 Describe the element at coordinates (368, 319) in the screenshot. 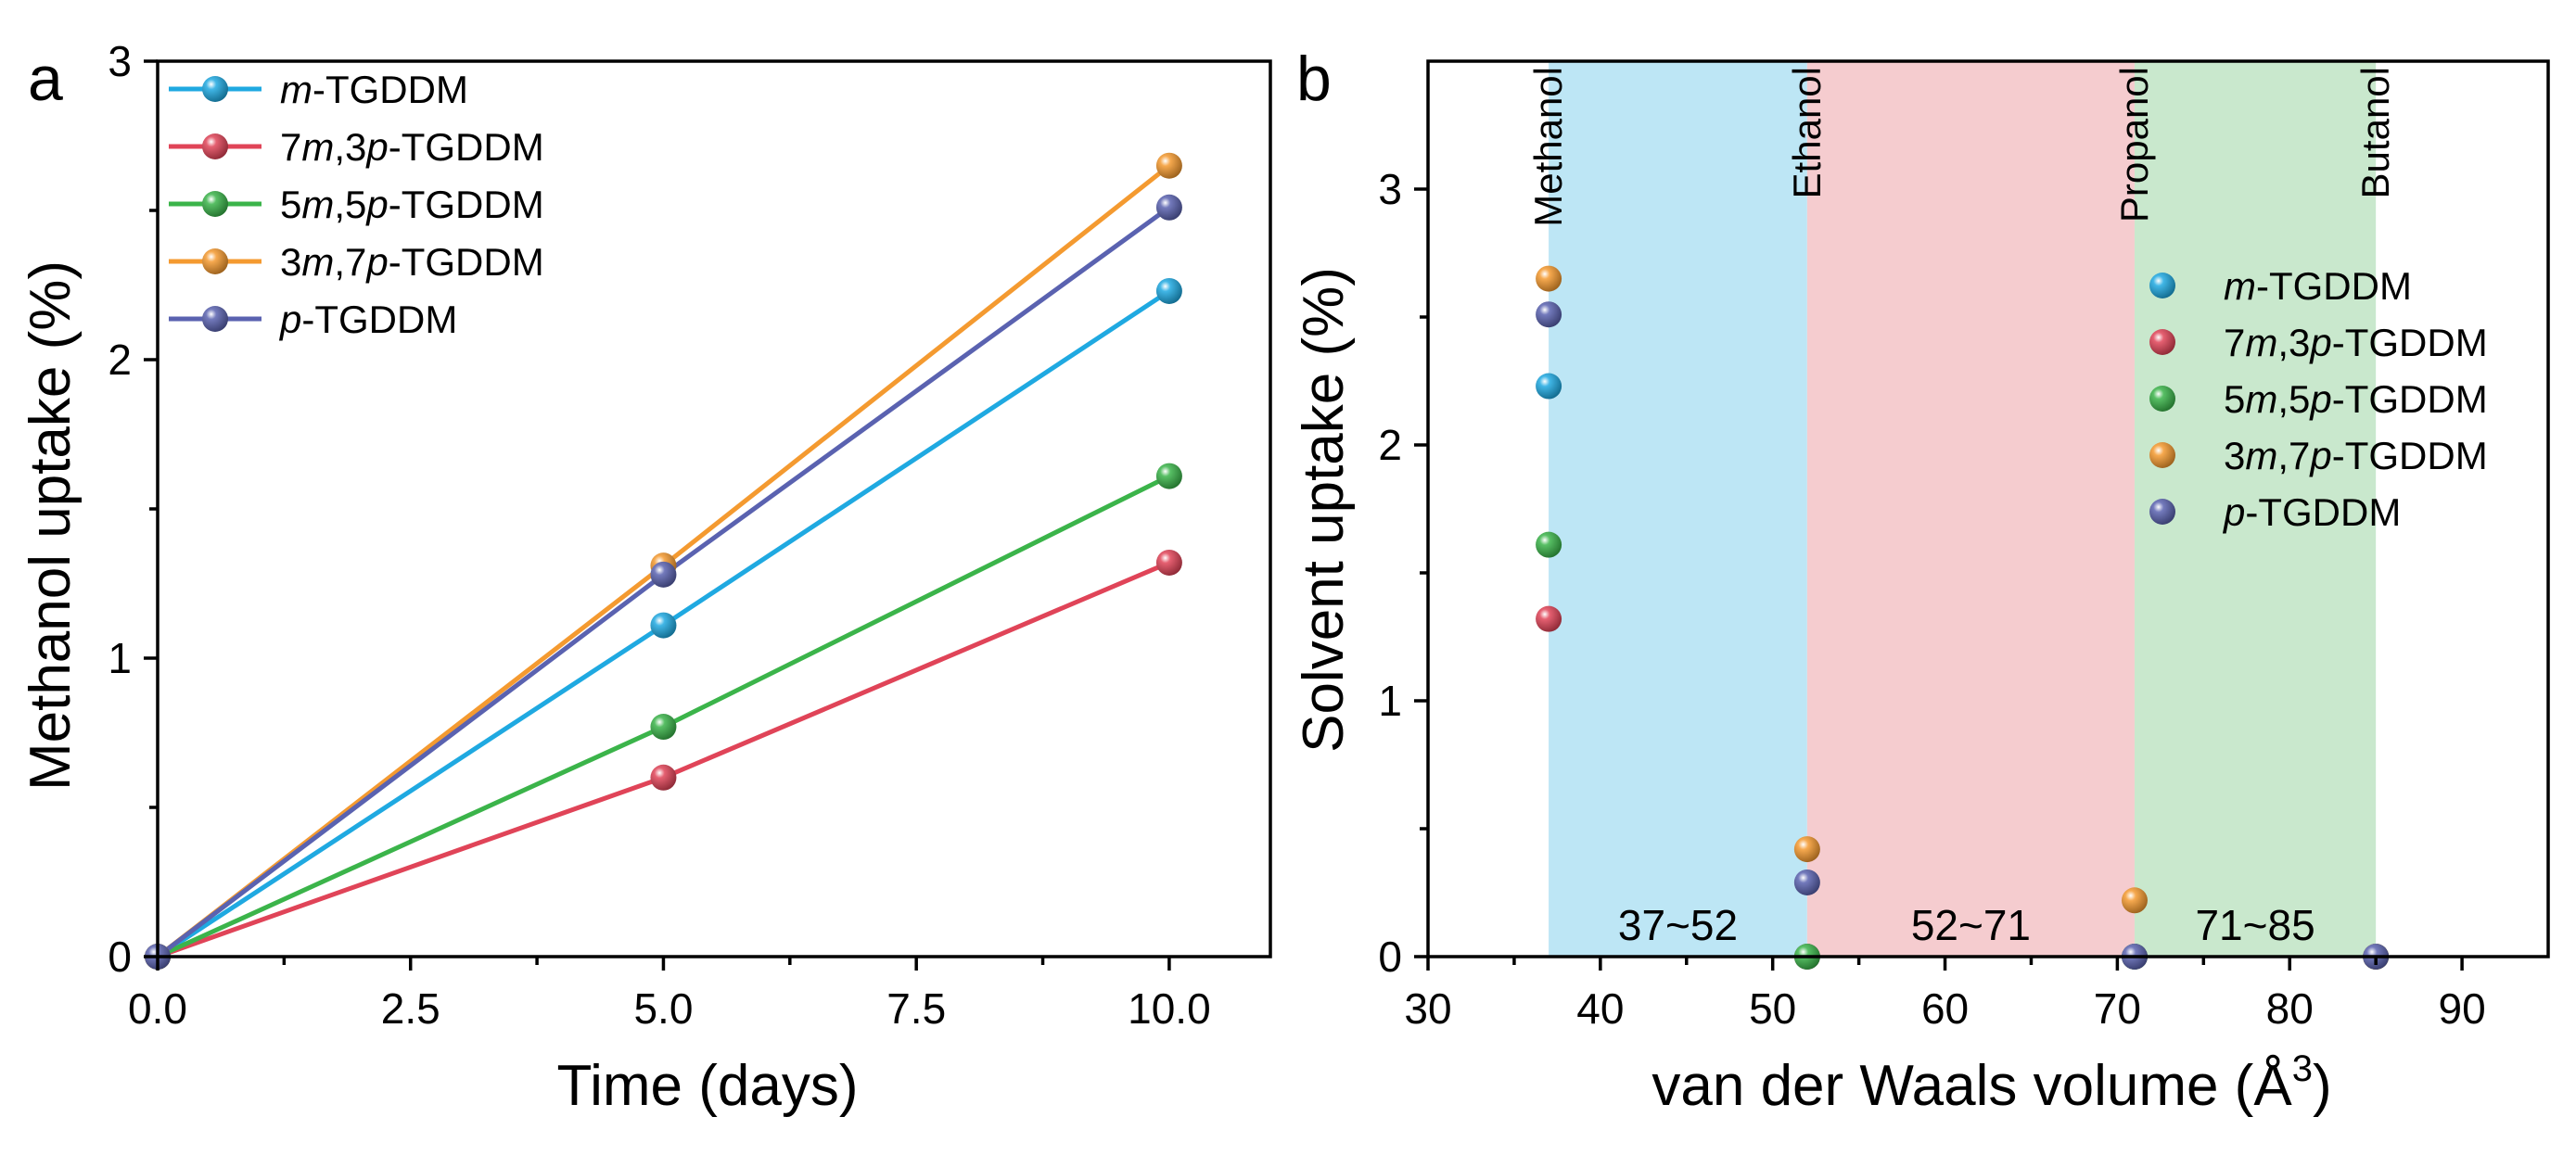

I see `panel-a-legend-label: p-TGDDM` at that location.